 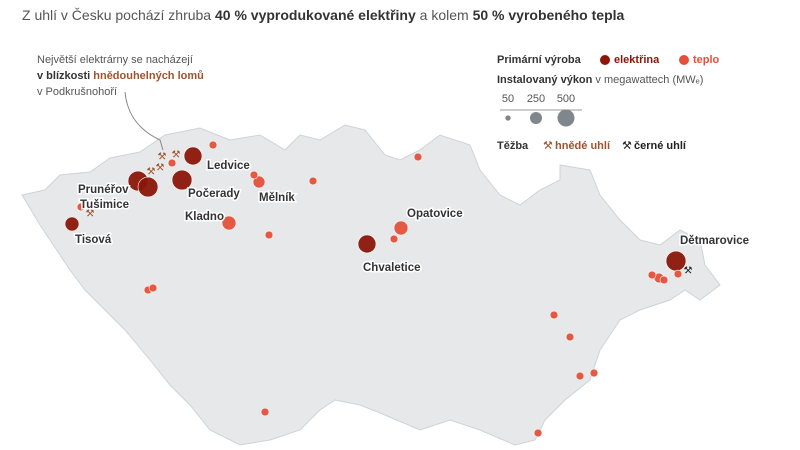 I want to click on title-part: a kolem, so click(x=444, y=15).